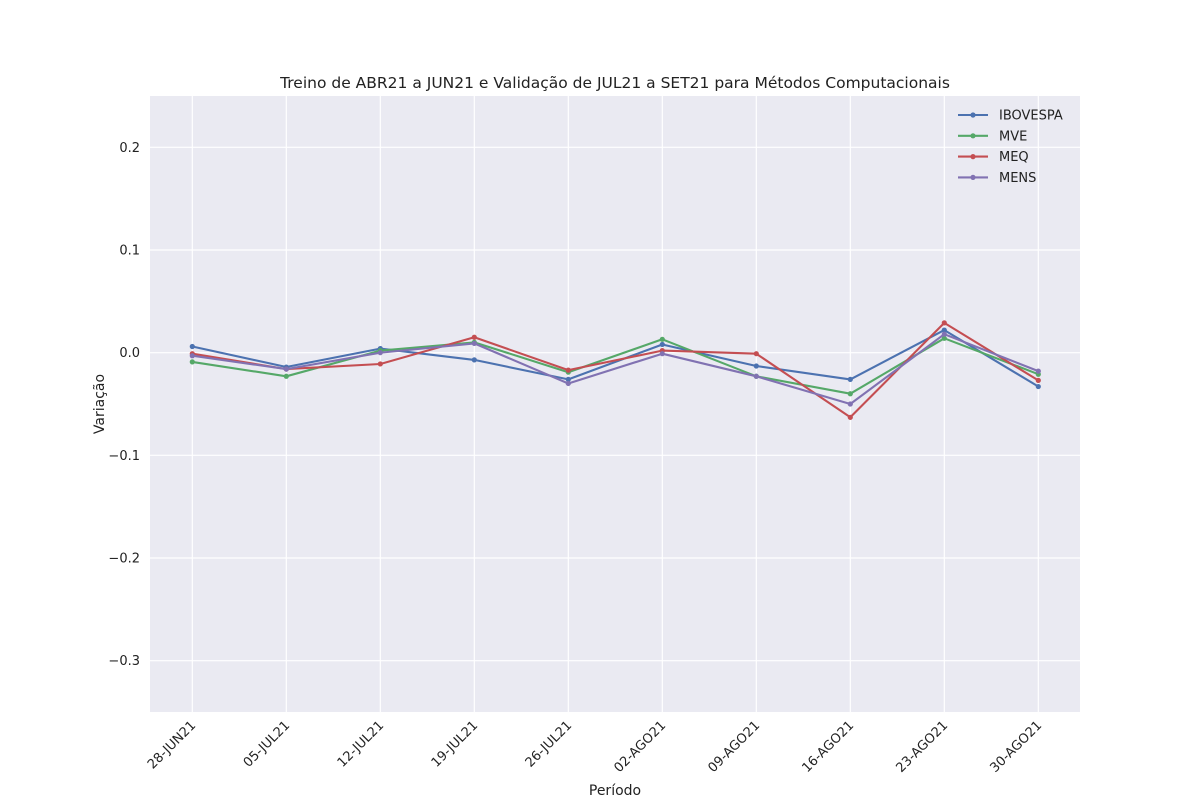 The image size is (1200, 804). What do you see at coordinates (1013, 136) in the screenshot?
I see `legend-label-mve: MVE` at bounding box center [1013, 136].